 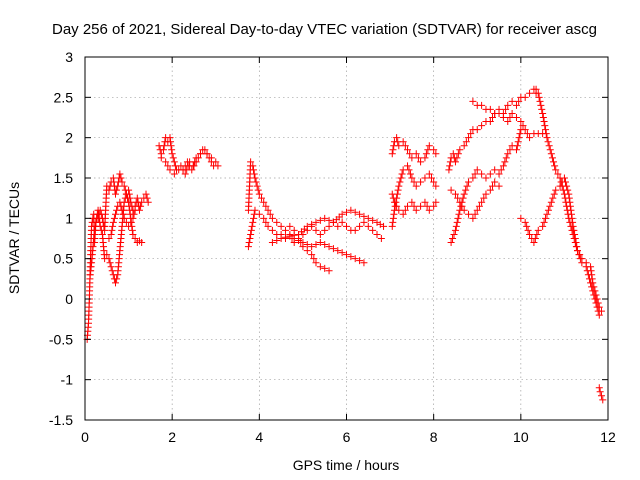 What do you see at coordinates (61, 238) in the screenshot?
I see `y-tick-labels: -1.5 -1 -0.5 0 0.5 1 1.5 2 2.5 3` at bounding box center [61, 238].